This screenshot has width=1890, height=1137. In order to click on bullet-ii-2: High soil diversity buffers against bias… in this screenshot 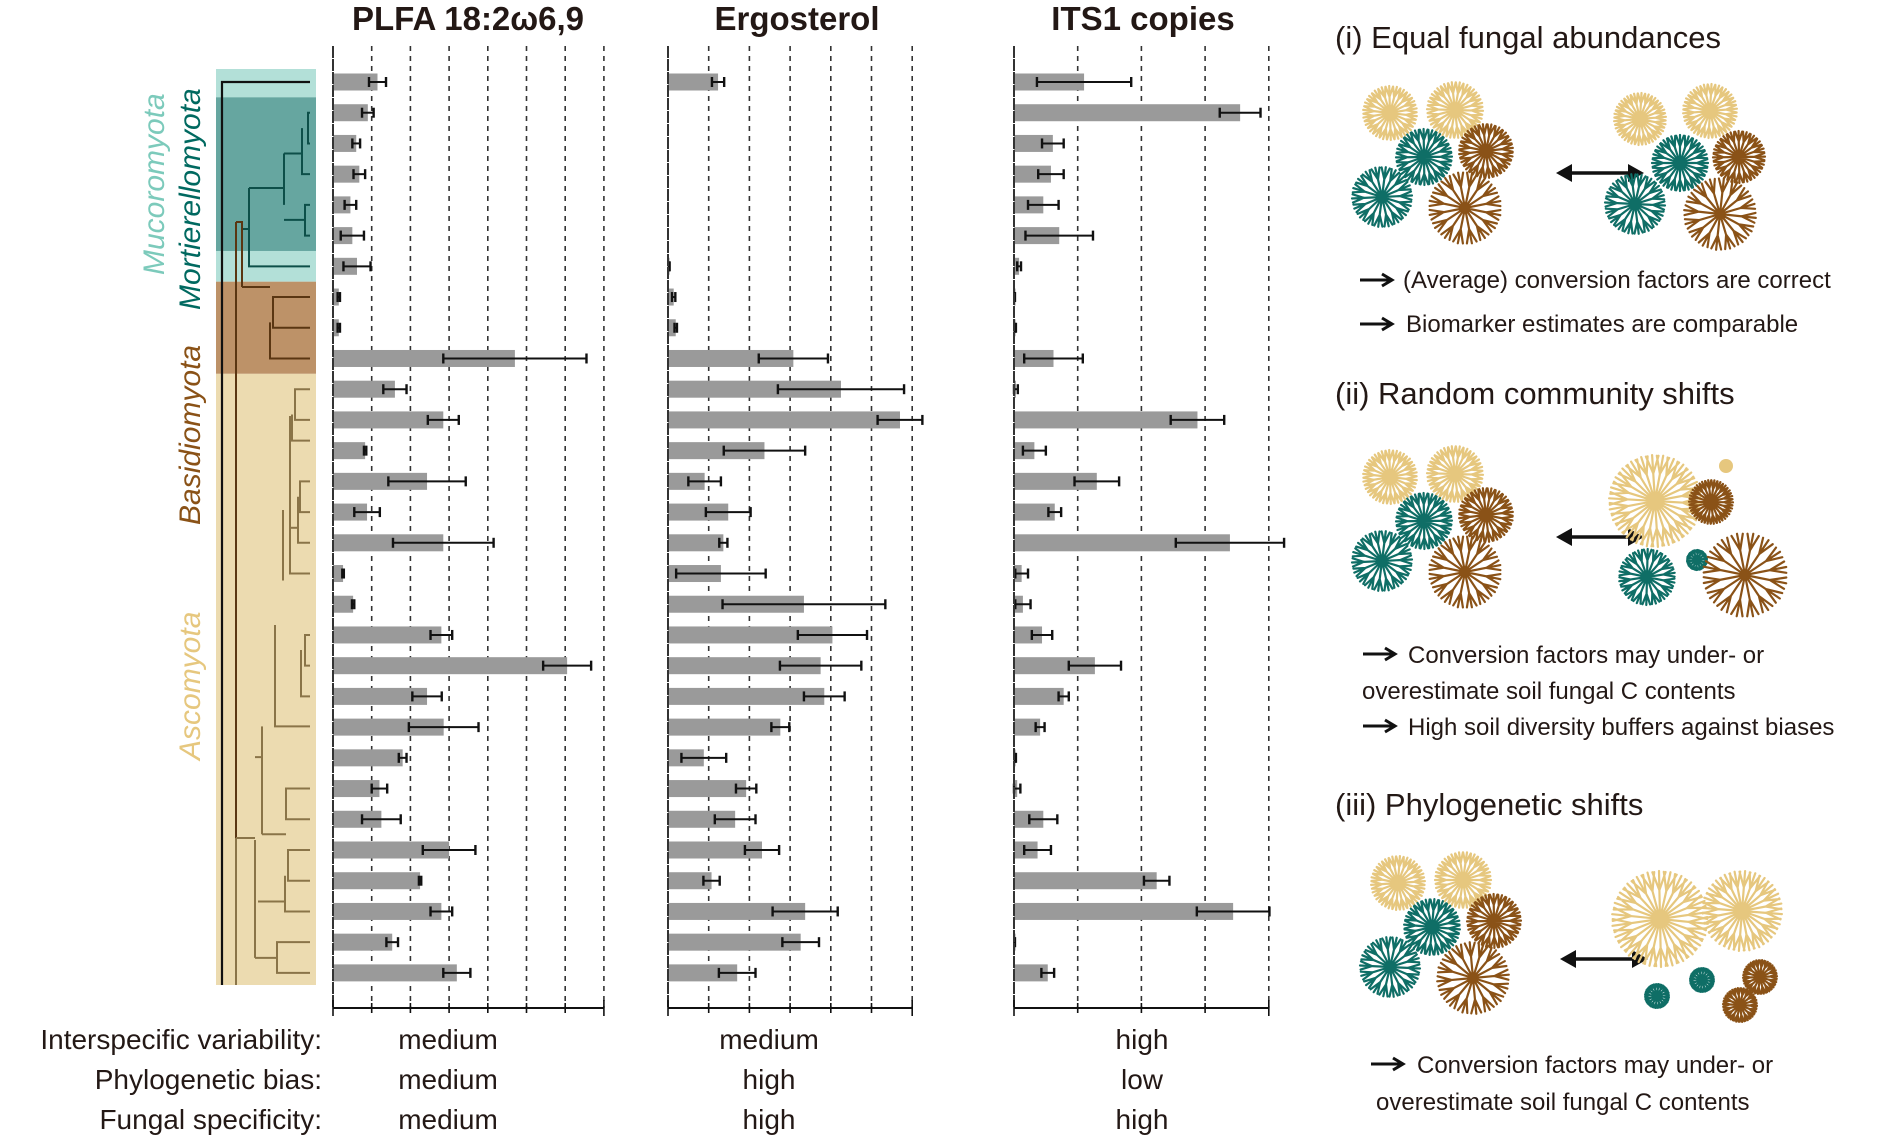, I will do `click(1598, 727)`.